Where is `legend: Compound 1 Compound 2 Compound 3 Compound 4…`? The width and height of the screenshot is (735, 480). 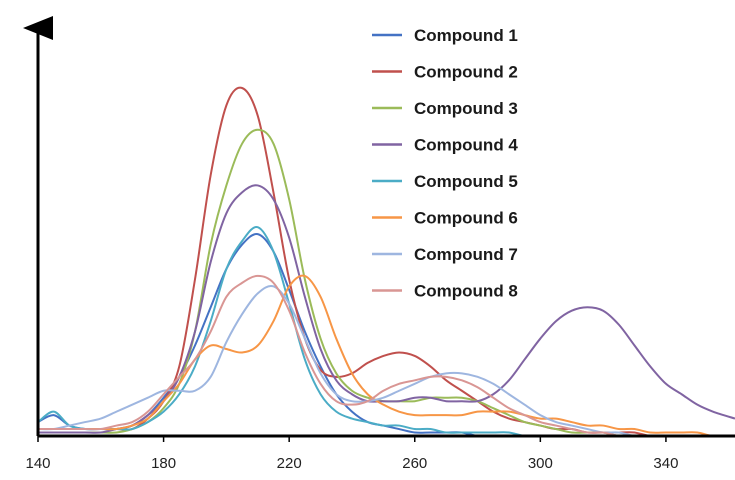 legend: Compound 1 Compound 2 Compound 3 Compound 4… is located at coordinates (445, 163).